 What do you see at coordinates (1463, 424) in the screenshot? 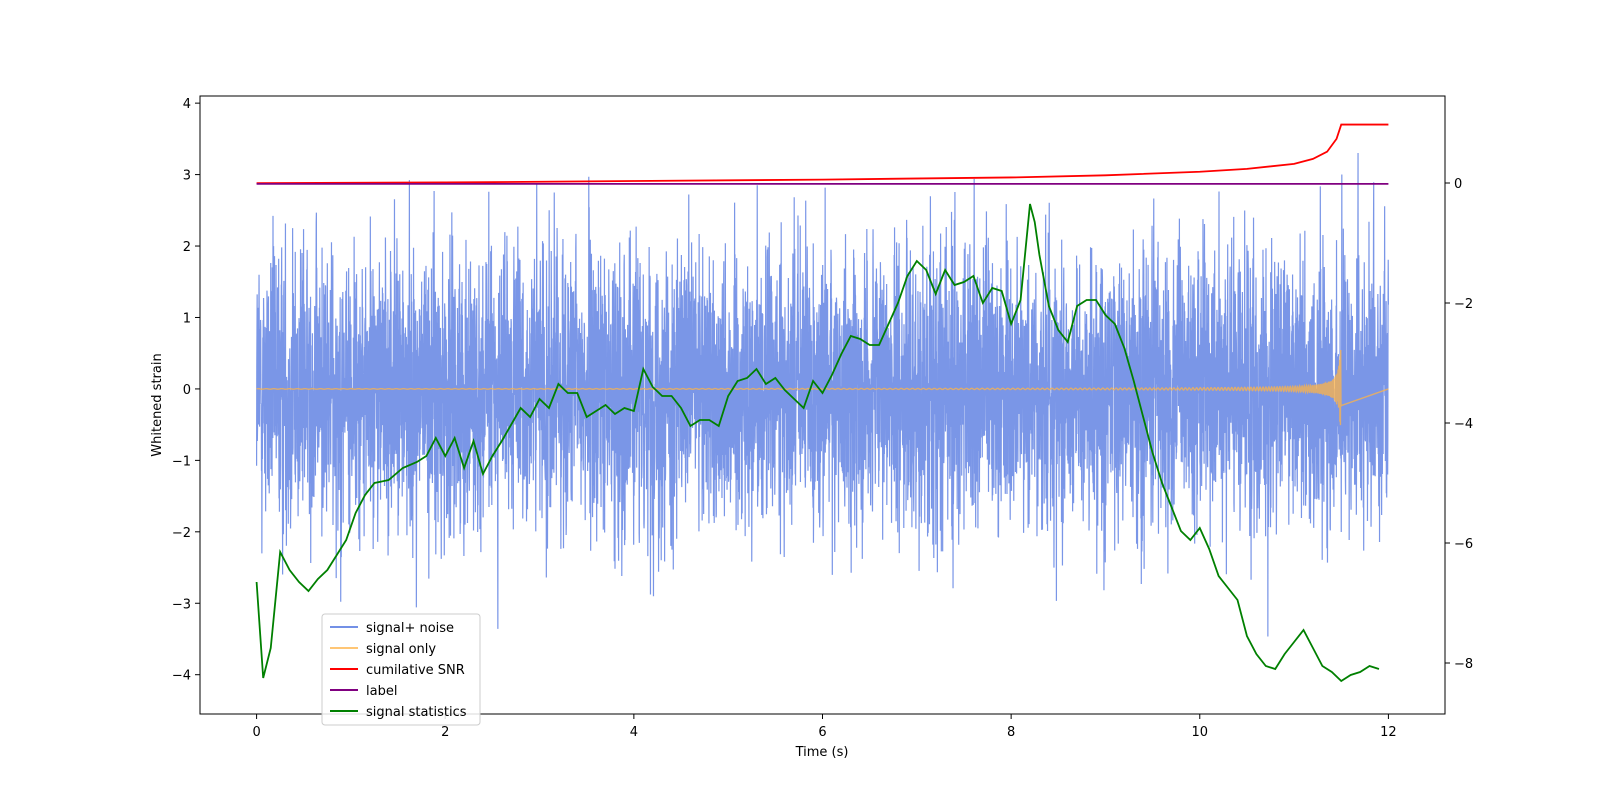
I see `y-tick-label-right: −4` at bounding box center [1463, 424].